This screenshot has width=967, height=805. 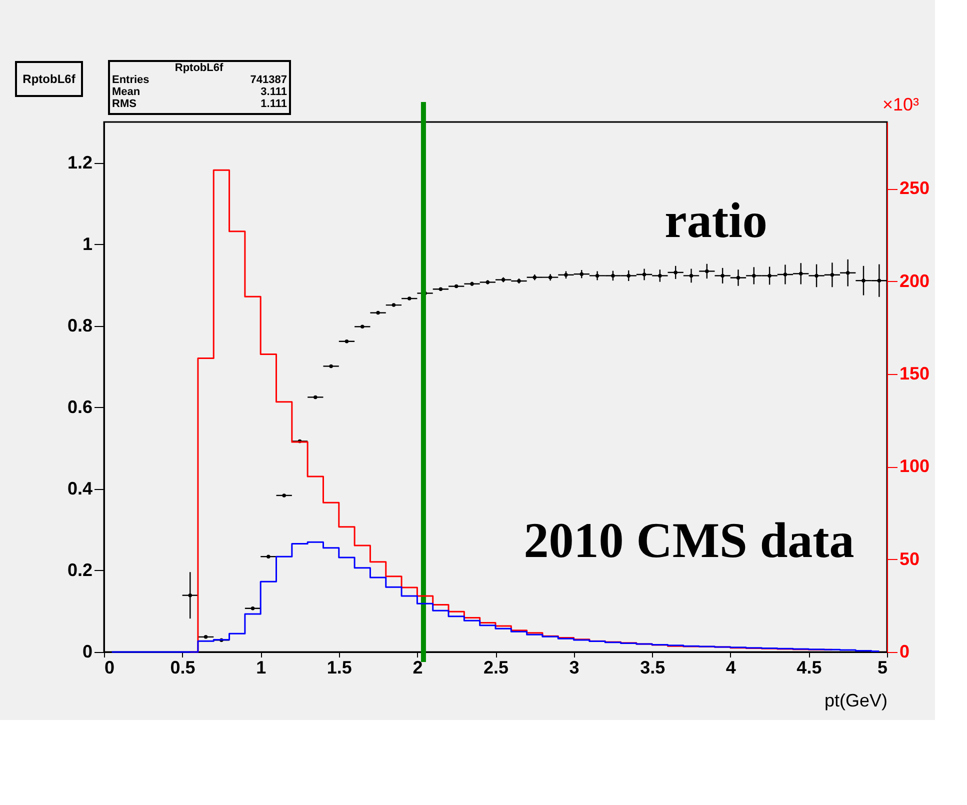 What do you see at coordinates (273, 92) in the screenshot?
I see `text: 3.111` at bounding box center [273, 92].